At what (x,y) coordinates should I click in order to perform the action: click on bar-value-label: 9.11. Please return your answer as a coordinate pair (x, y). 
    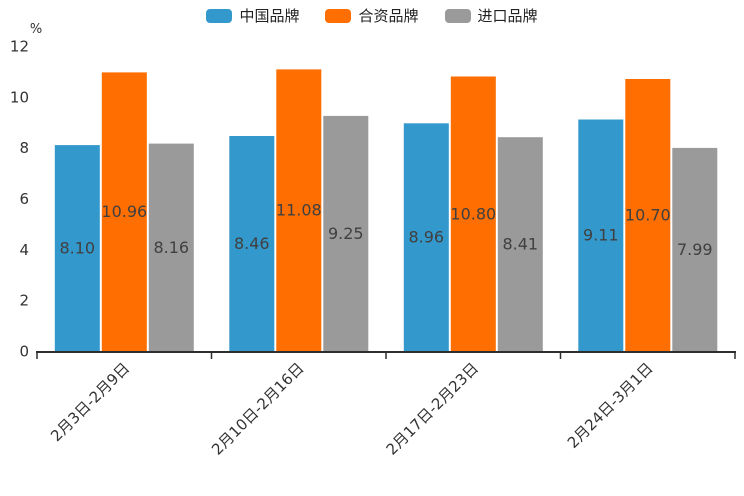
    Looking at the image, I should click on (601, 235).